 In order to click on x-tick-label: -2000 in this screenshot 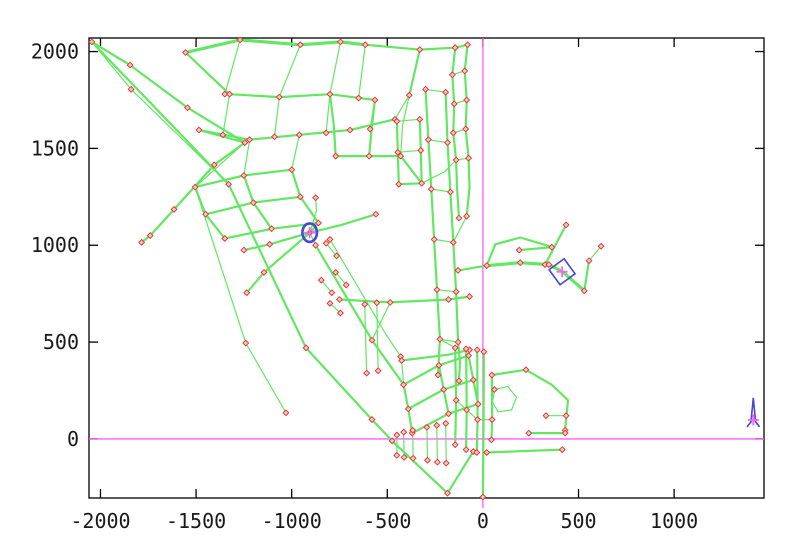, I will do `click(100, 521)`.